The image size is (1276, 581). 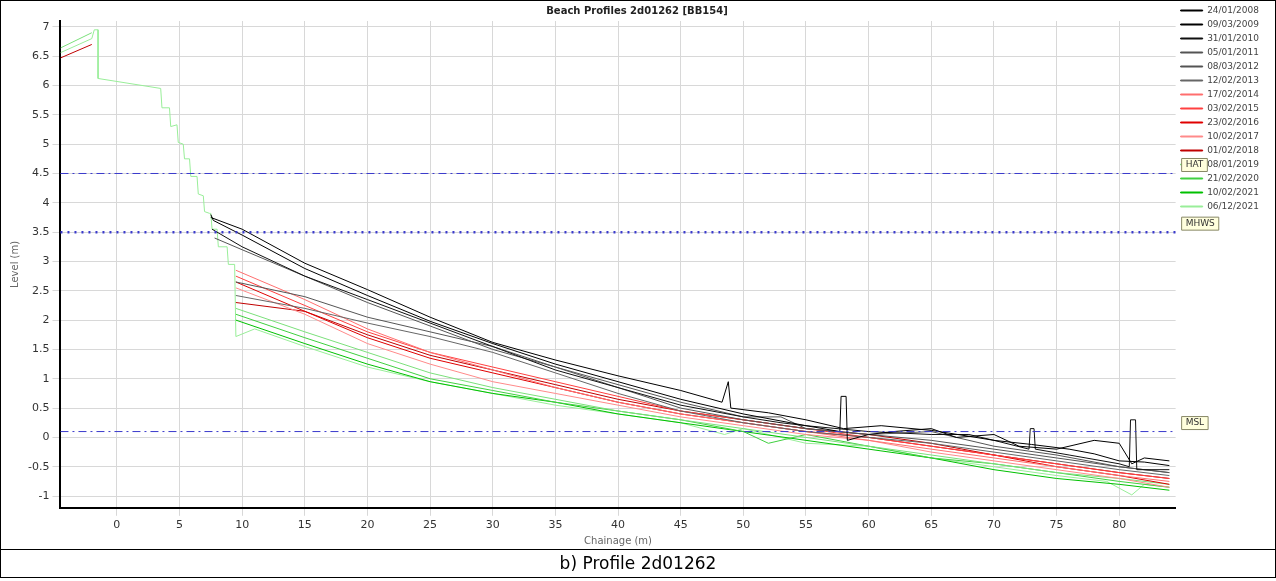 I want to click on legend-label: 24/01/2008, so click(x=1233, y=9).